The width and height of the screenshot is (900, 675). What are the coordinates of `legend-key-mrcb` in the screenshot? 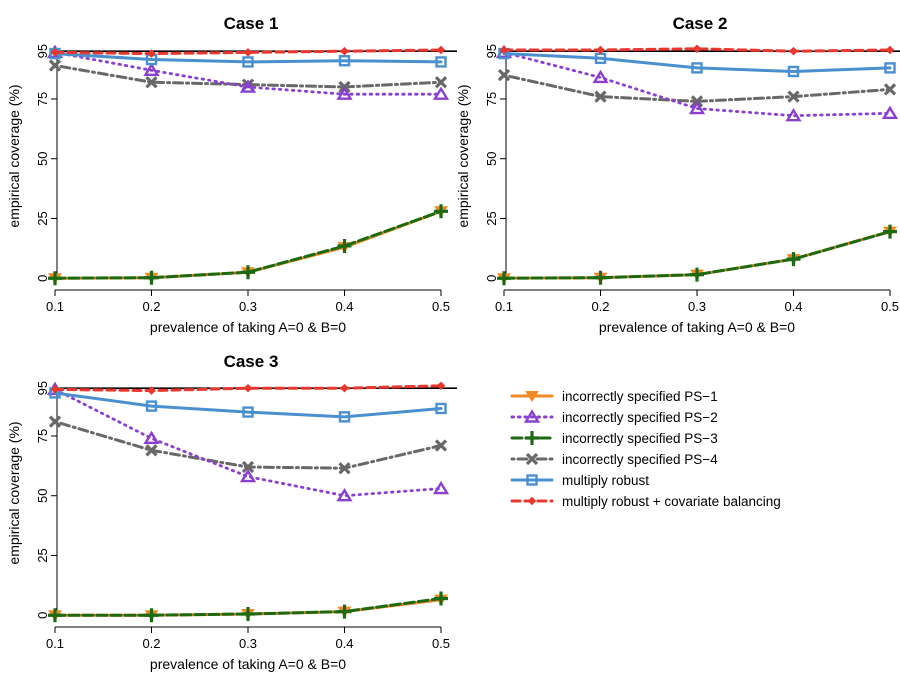 It's located at (532, 501).